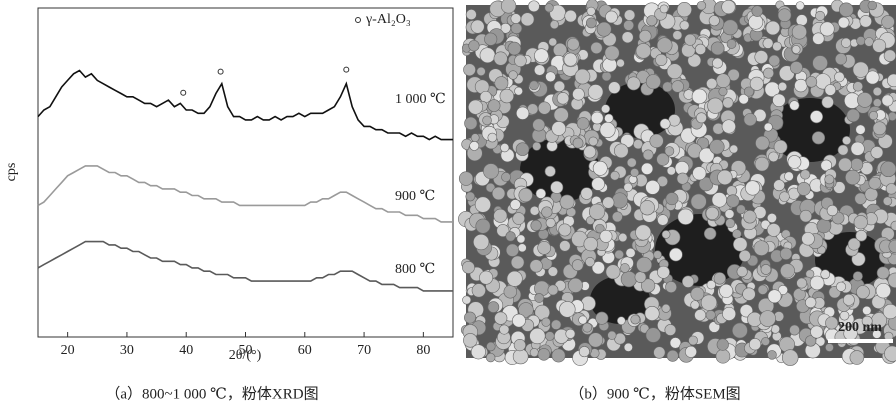 The width and height of the screenshot is (896, 415). Describe the element at coordinates (358, 20) in the screenshot. I see `legend-marker` at that location.